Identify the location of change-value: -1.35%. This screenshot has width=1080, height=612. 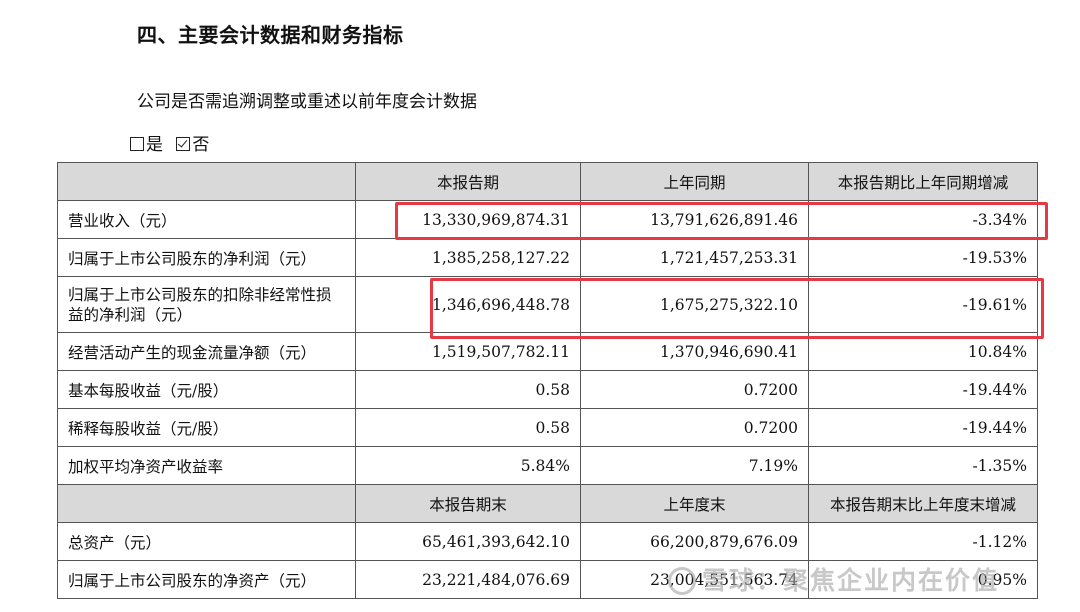
(923, 465).